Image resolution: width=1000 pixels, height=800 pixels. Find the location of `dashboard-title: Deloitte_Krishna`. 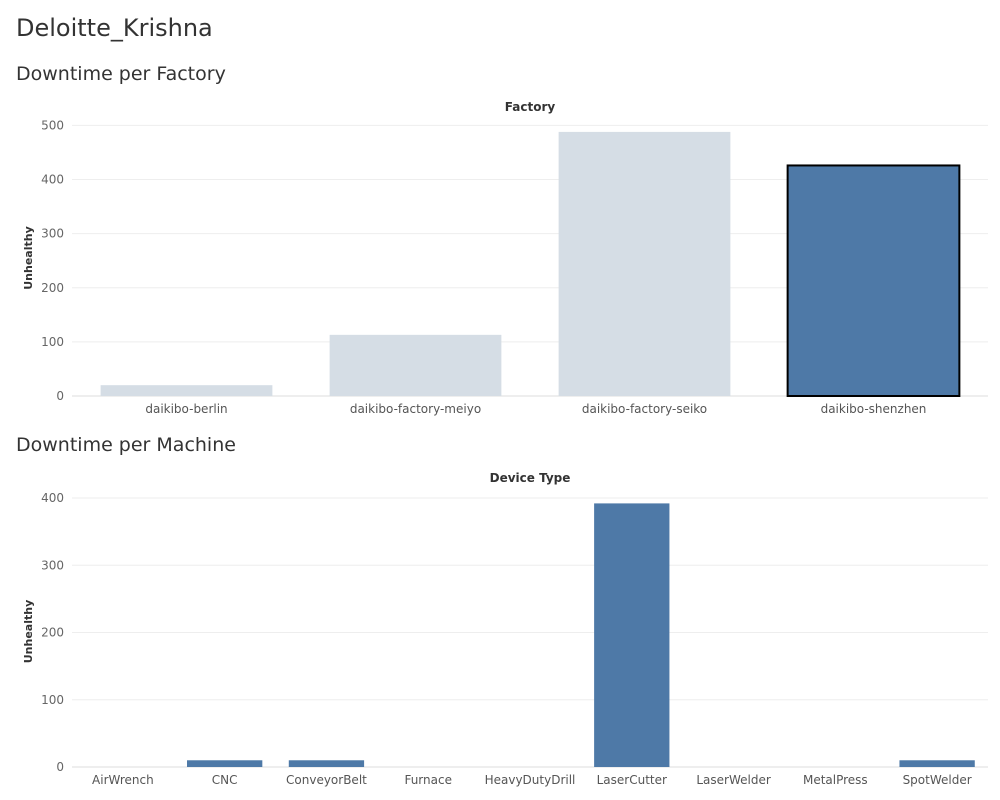

dashboard-title: Deloitte_Krishna is located at coordinates (114, 28).